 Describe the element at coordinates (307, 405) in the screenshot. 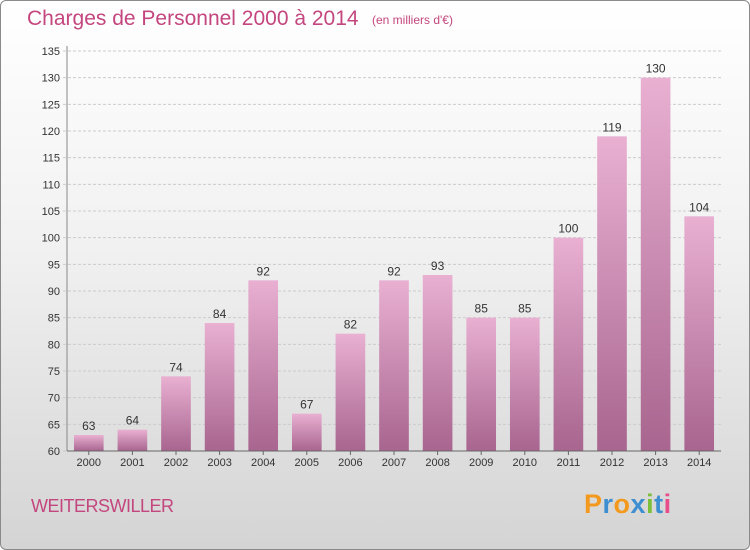

I see `data-label: 67` at that location.